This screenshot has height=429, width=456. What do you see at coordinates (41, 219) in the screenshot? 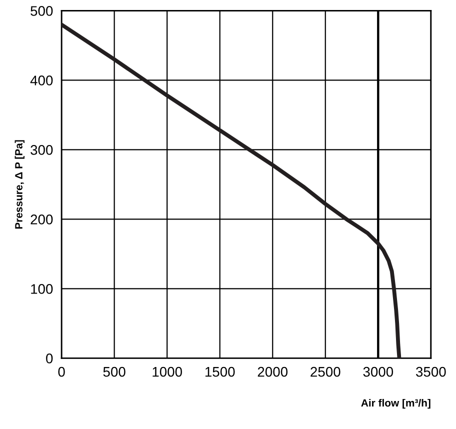
I see `y-tick-label: 200` at bounding box center [41, 219].